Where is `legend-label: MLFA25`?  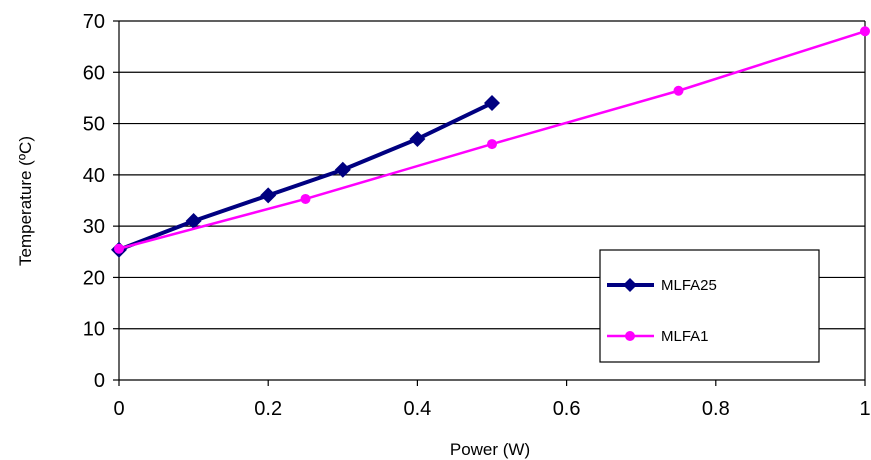 legend-label: MLFA25 is located at coordinates (689, 285).